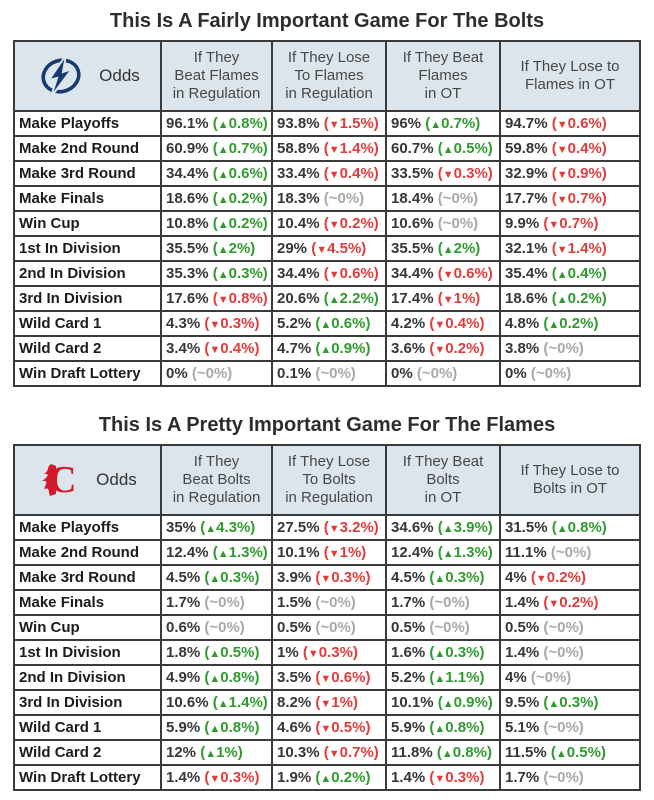  Describe the element at coordinates (339, 248) in the screenshot. I see `cell-change: (▼4.5%)` at that location.